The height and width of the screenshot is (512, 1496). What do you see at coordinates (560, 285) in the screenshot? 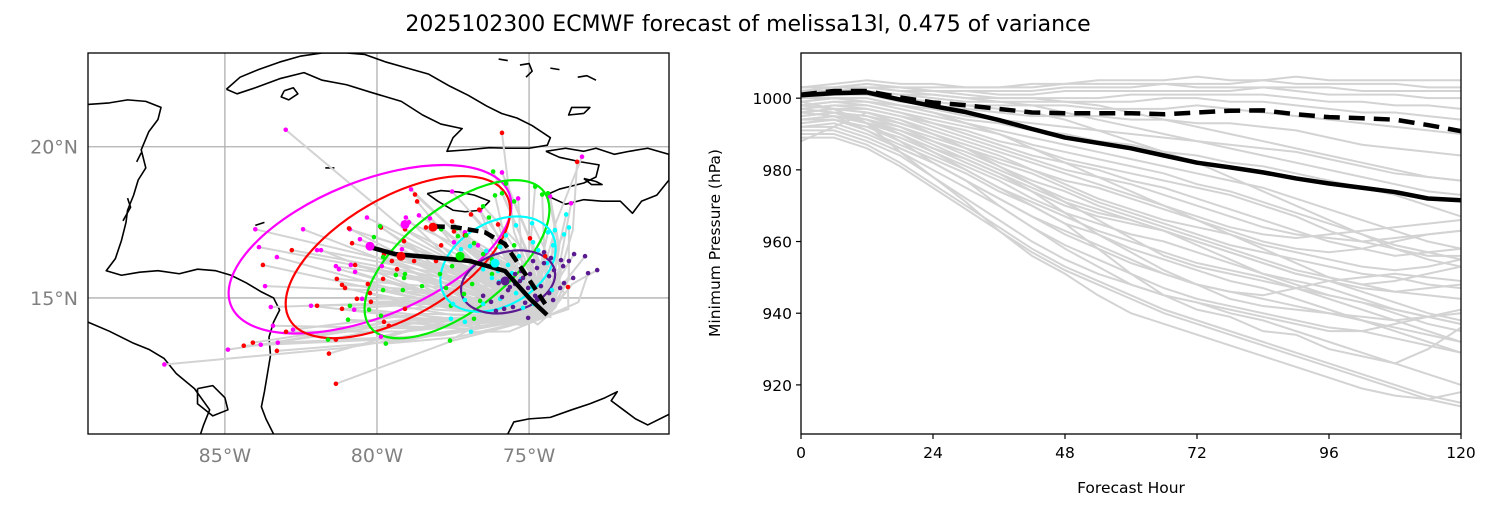
I see `ensemble-track` at bounding box center [560, 285].